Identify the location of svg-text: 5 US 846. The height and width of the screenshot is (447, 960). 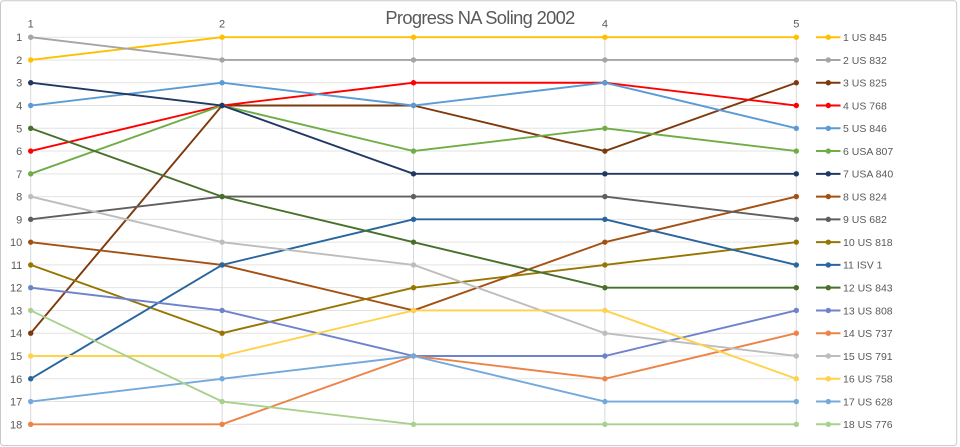
(865, 129).